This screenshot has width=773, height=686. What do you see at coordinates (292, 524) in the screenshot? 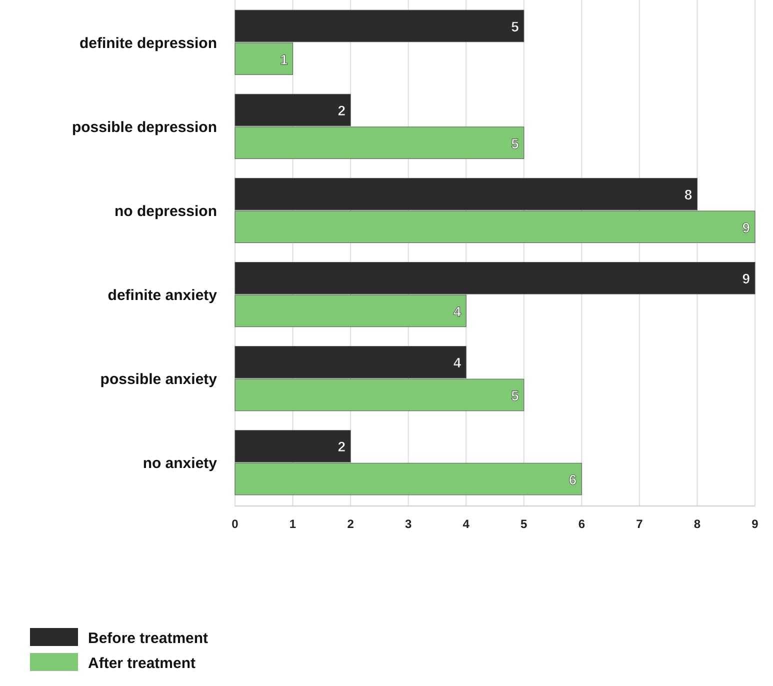
I see `x-tick-label: 1` at bounding box center [292, 524].